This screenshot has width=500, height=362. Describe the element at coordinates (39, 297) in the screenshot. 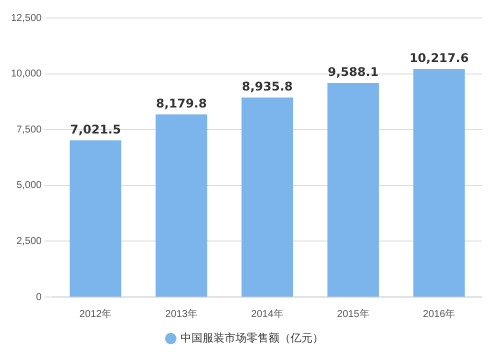

I see `y-tick-label: 0` at that location.